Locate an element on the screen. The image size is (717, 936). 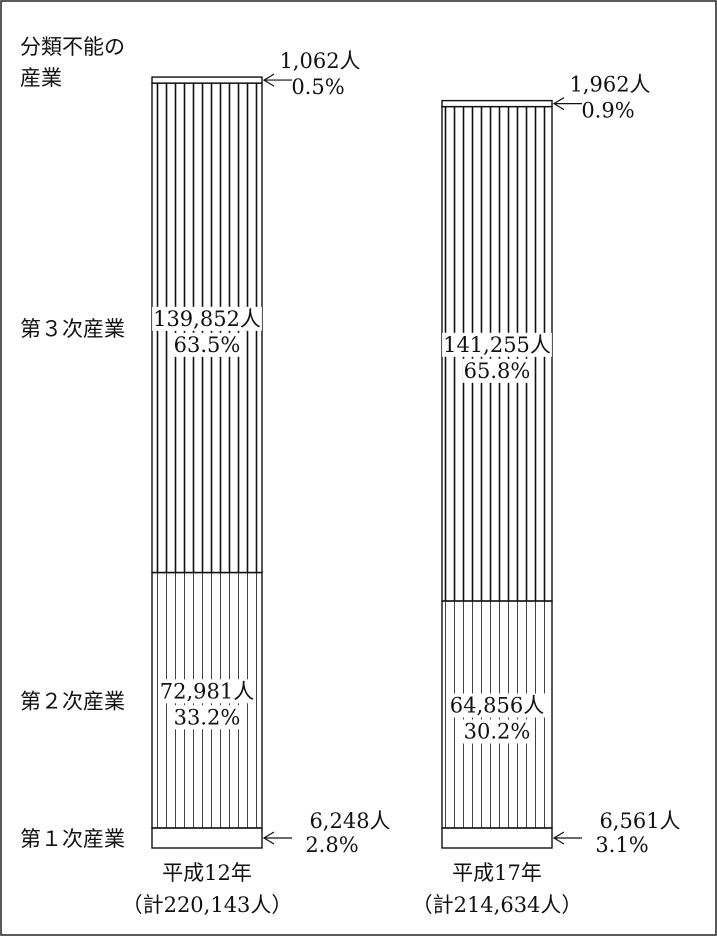
category-year-0: 平成12年 is located at coordinates (207, 873).